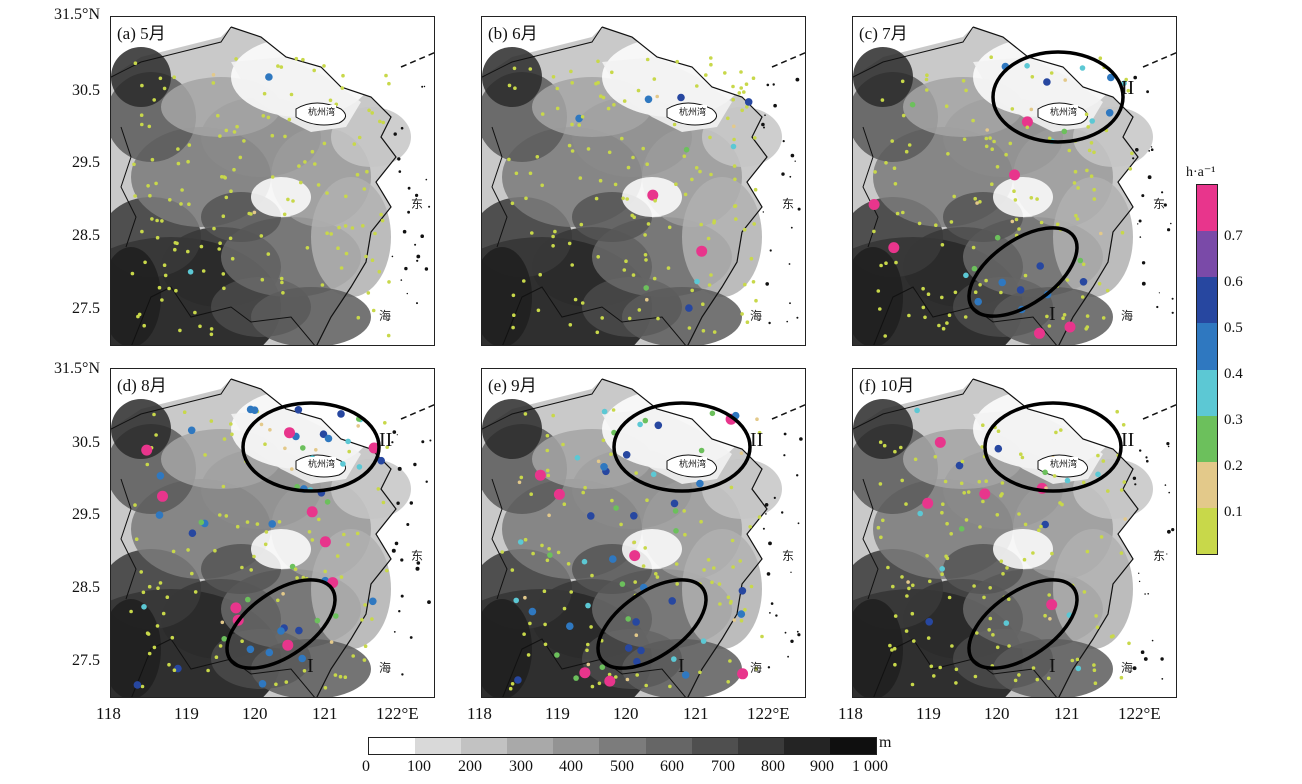  Describe the element at coordinates (1233, 420) in the screenshot. I see `point-colorbar-tick: 0.3` at that location.